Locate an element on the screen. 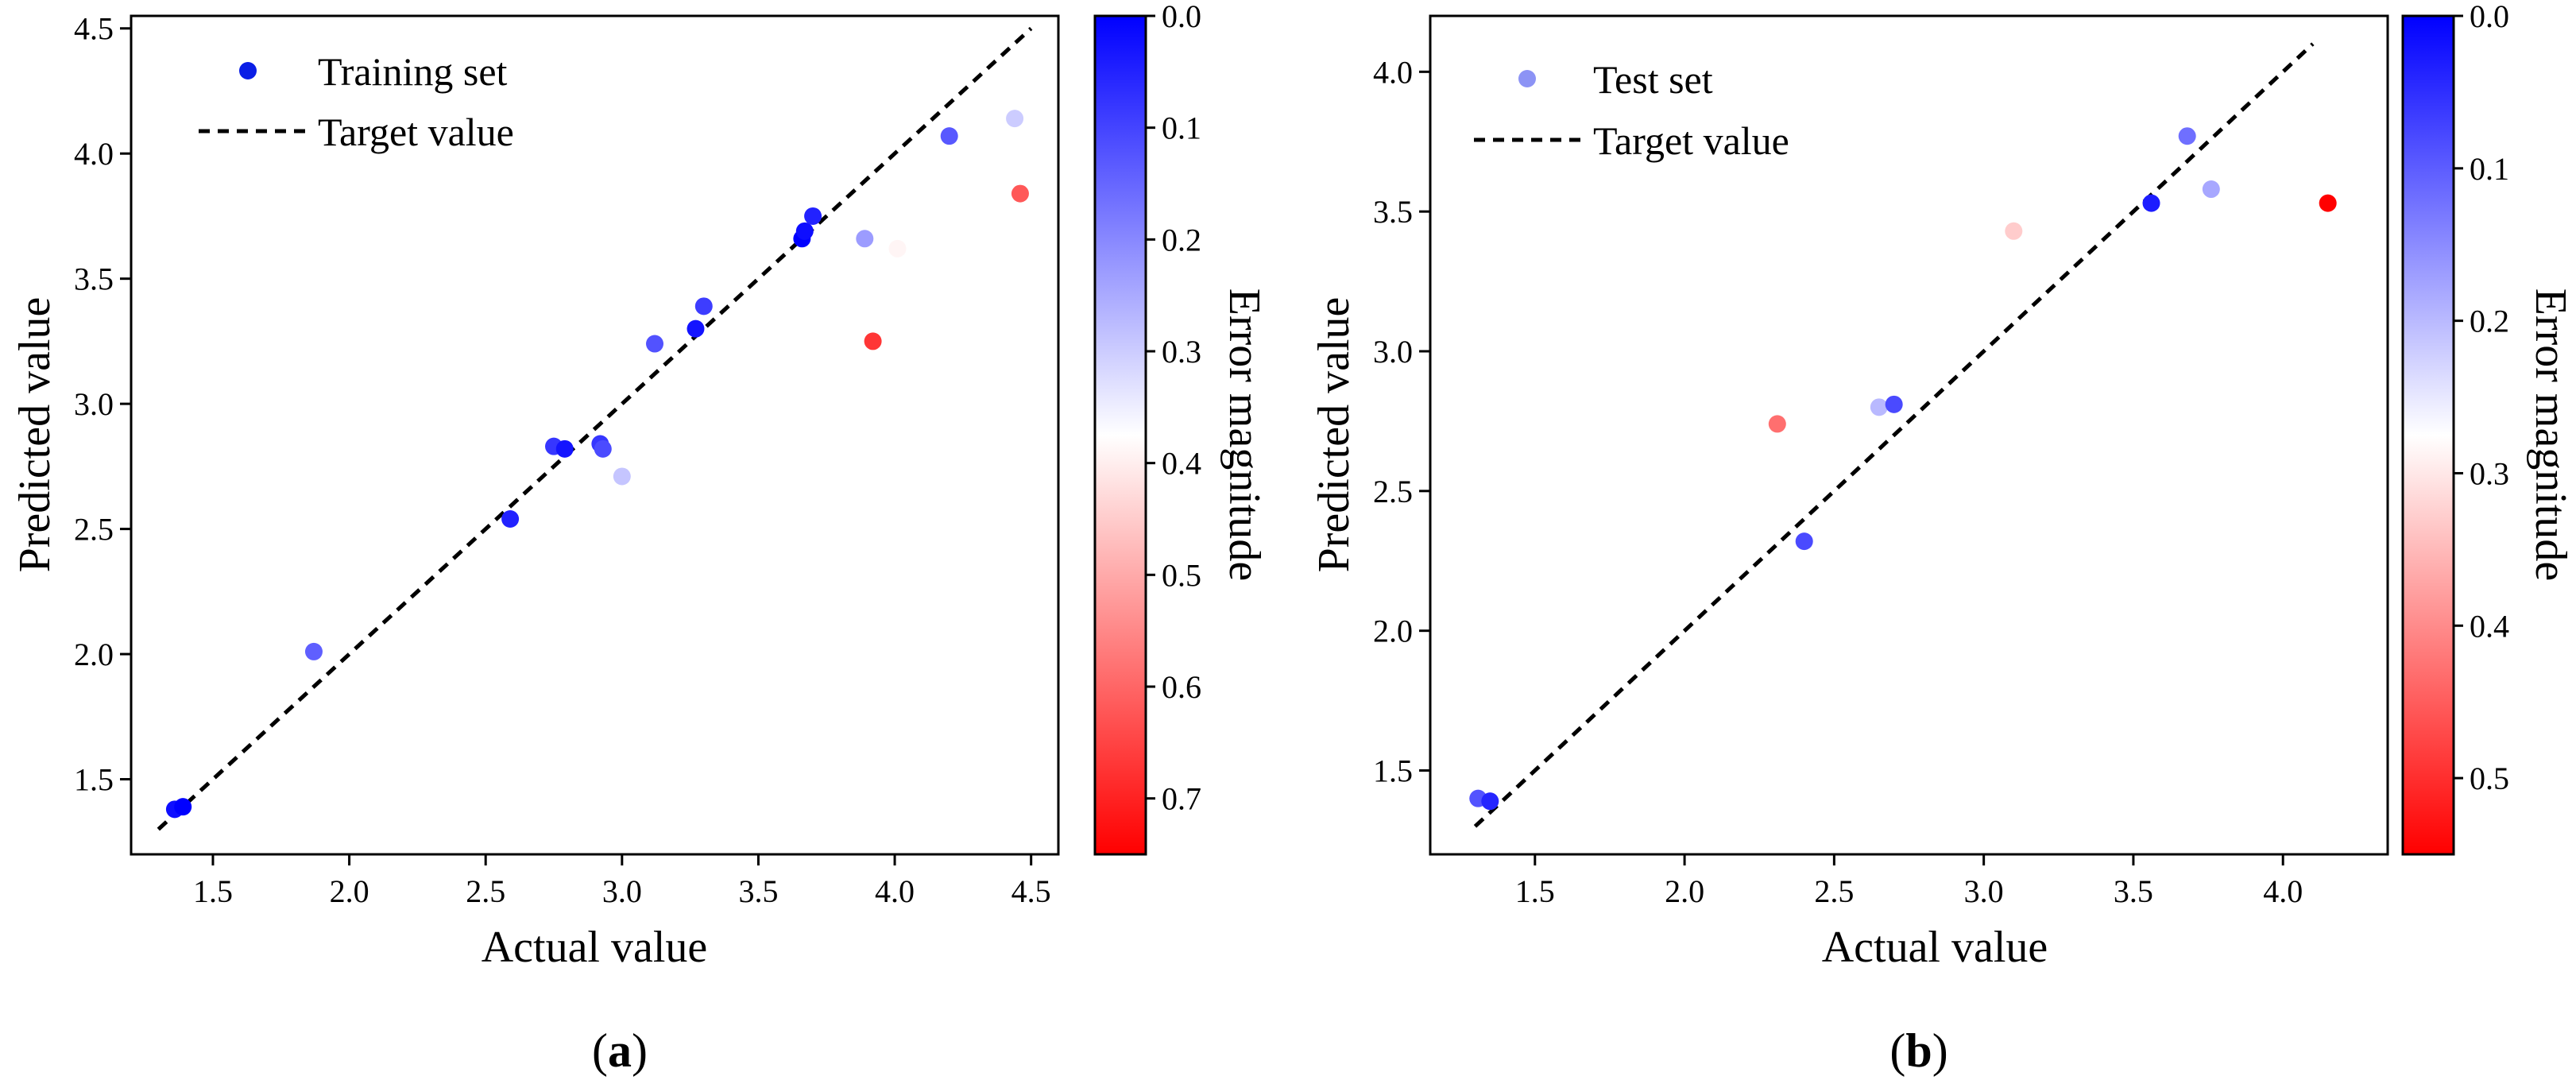 This screenshot has height=1084, width=2576. panel-letter-a: a is located at coordinates (620, 1050).